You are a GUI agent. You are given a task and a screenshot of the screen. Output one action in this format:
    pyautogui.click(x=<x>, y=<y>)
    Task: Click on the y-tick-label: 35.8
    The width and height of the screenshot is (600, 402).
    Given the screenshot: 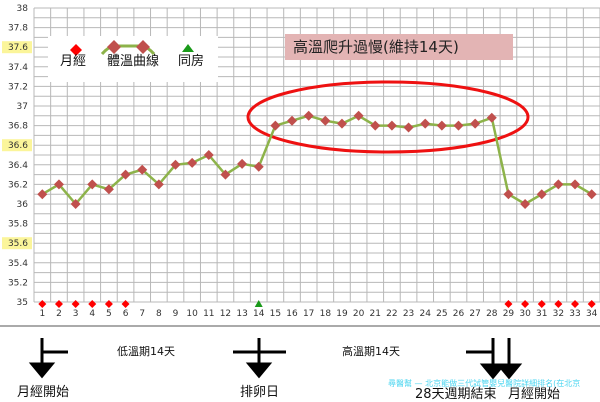 What is the action you would take?
    pyautogui.click(x=18, y=225)
    